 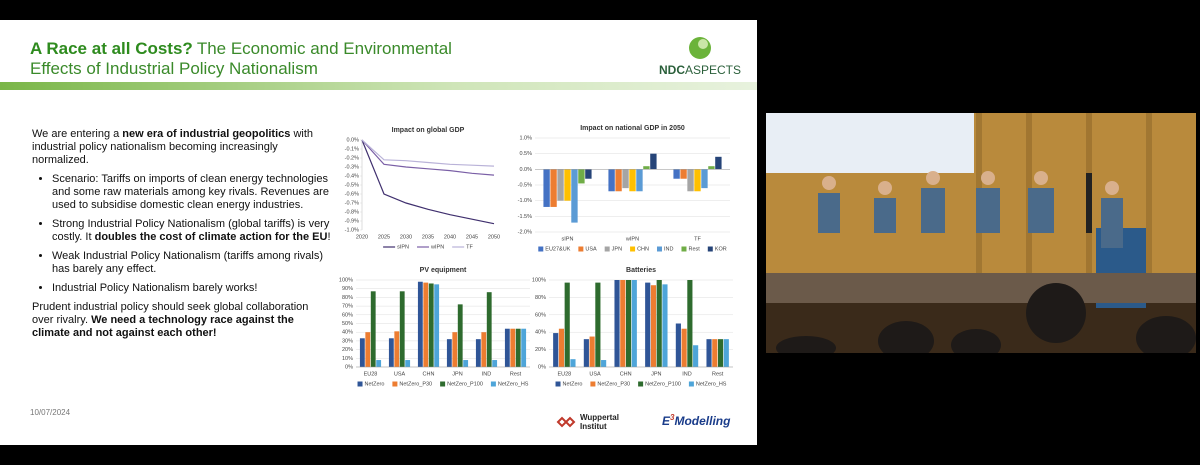 What do you see at coordinates (643, 249) in the screenshot?
I see `legend-label: CHN` at bounding box center [643, 249].